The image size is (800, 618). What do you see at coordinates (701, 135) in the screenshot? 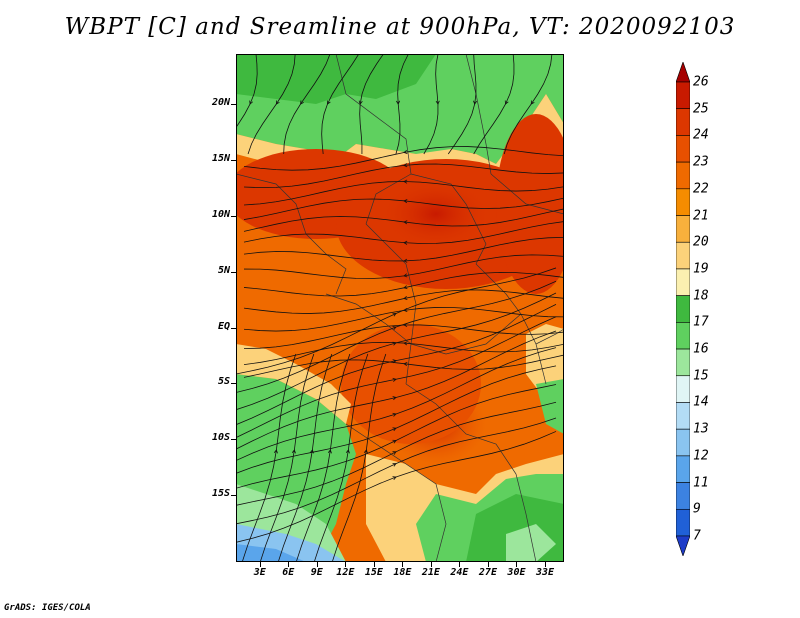
I see `colorbar-level-label: 24` at bounding box center [701, 135].